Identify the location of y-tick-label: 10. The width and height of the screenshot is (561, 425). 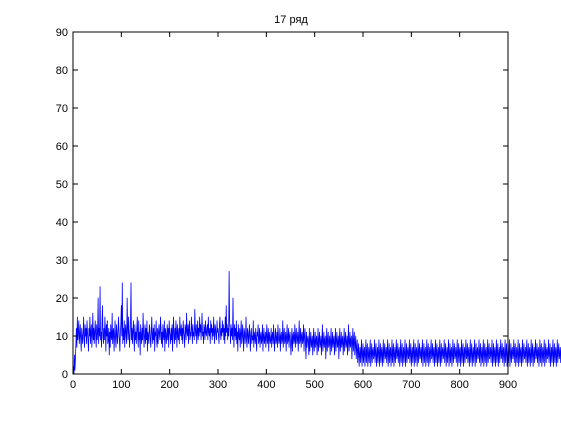
(62, 337).